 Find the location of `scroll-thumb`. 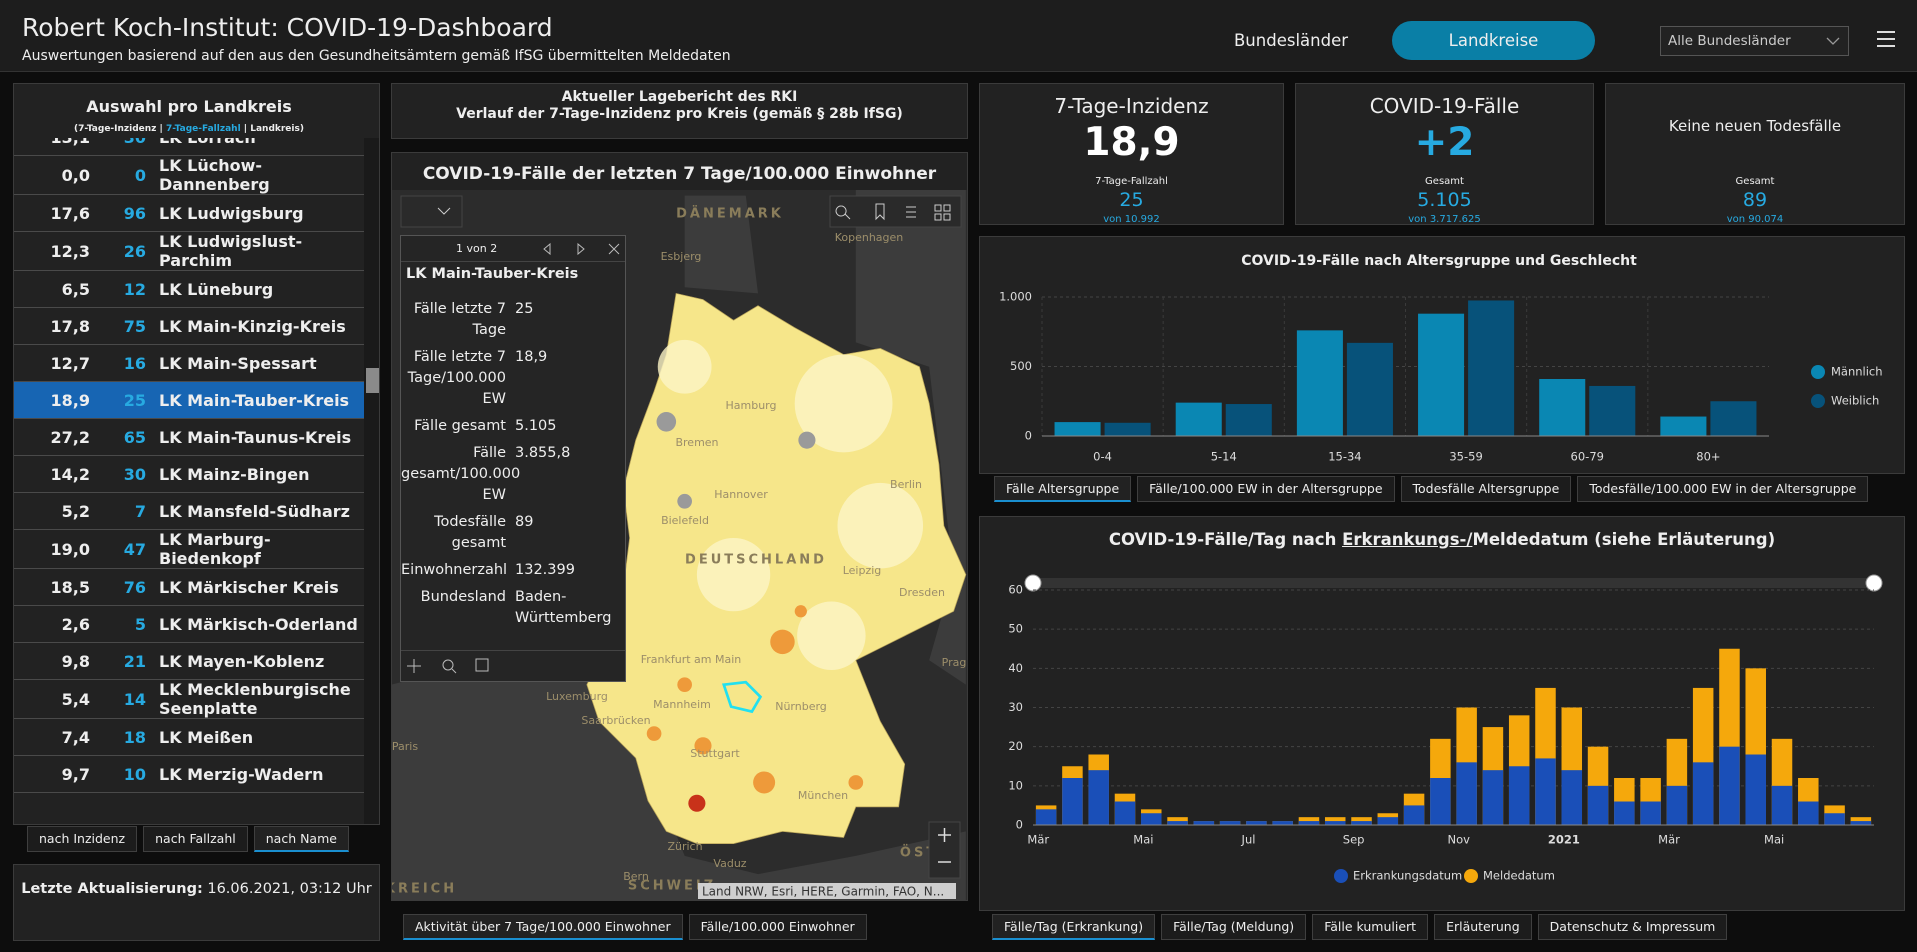

scroll-thumb is located at coordinates (372, 380).